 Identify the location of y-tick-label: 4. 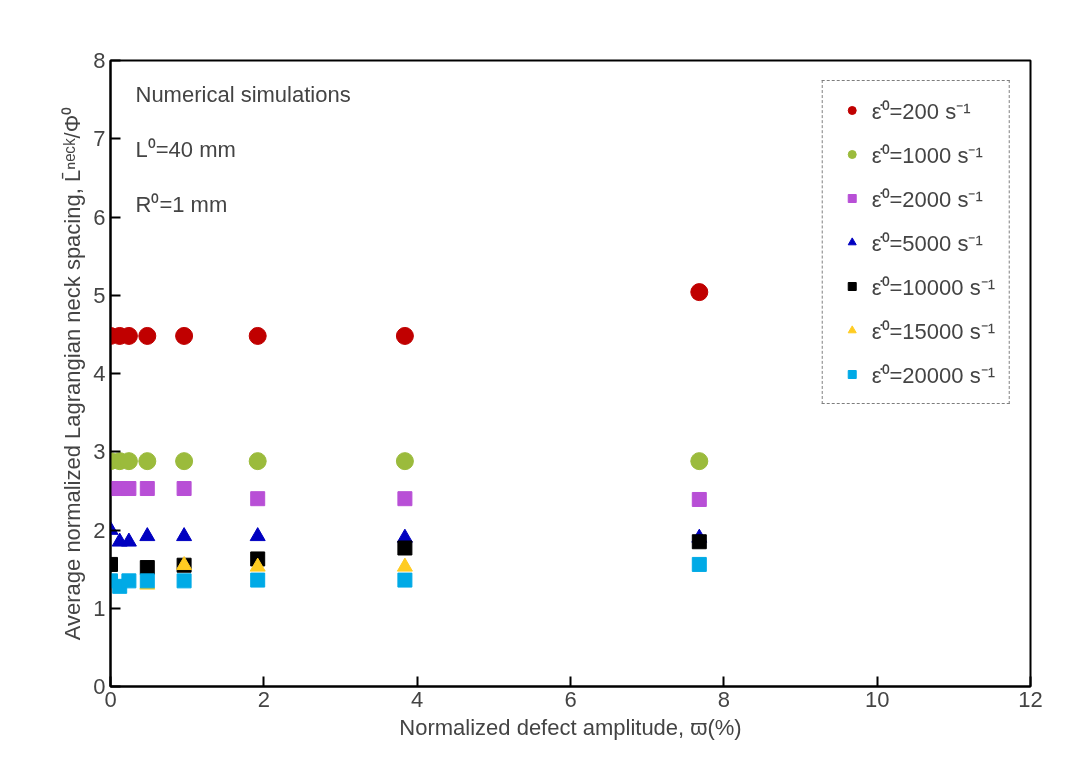
(99, 373).